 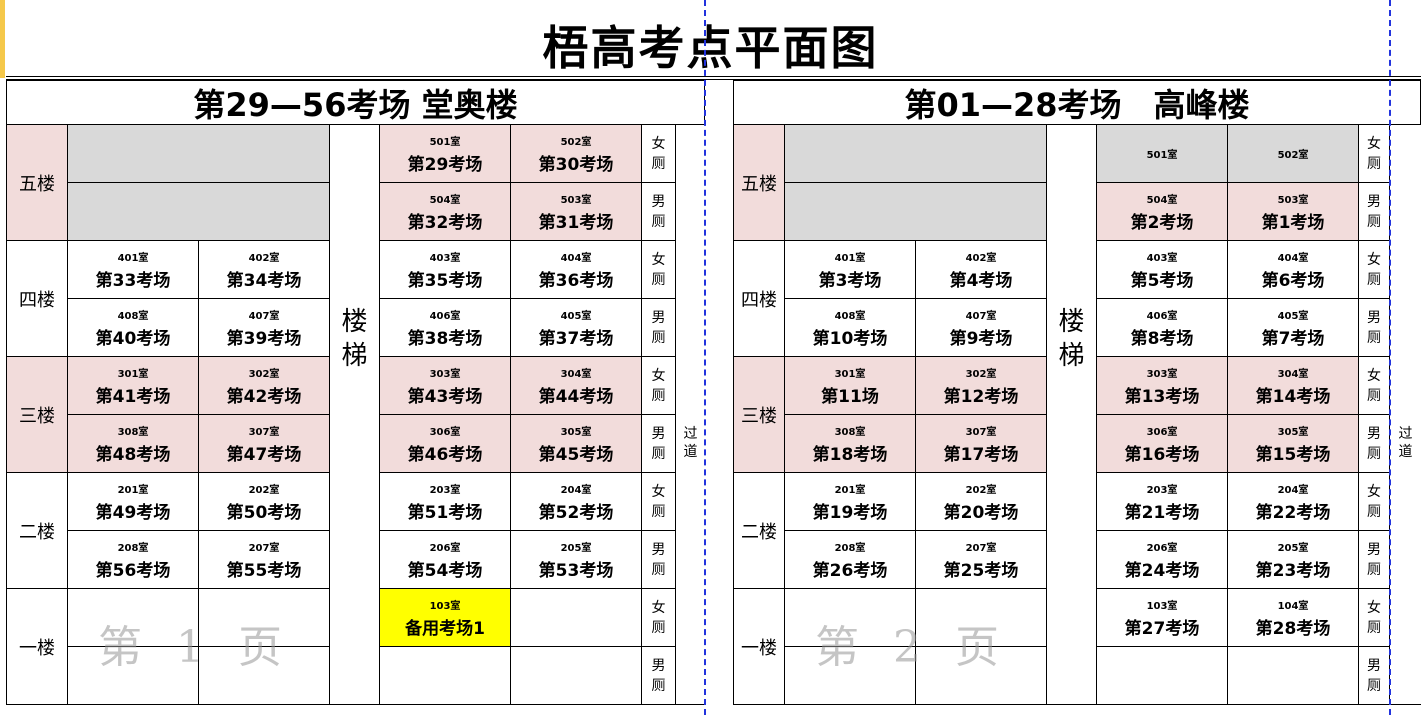 I want to click on exam-name: 第18考场, so click(x=850, y=454).